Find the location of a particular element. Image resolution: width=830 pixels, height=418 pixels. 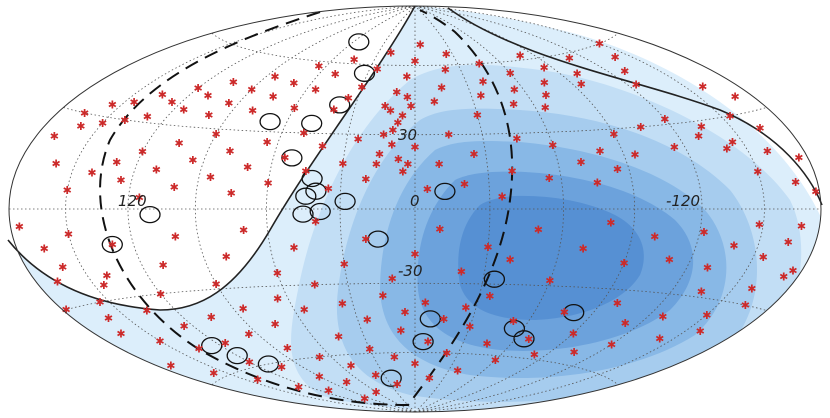

parallel-line is located at coordinates (415, 121).